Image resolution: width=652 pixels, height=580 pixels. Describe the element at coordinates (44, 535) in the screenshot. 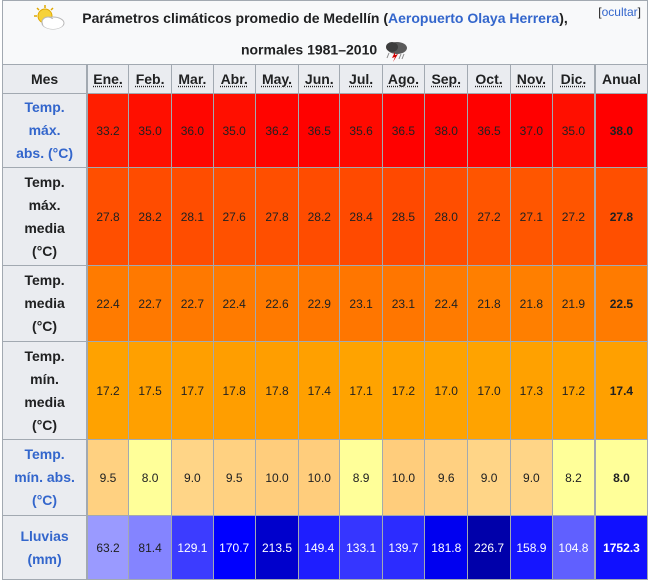

I see `row-header-line: Lluvias` at that location.